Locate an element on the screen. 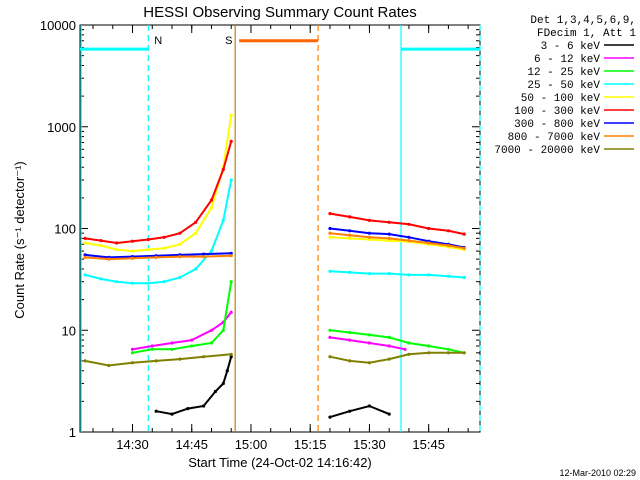 Image resolution: width=640 pixels, height=480 pixels. series-300-800-kev is located at coordinates (274, 242).